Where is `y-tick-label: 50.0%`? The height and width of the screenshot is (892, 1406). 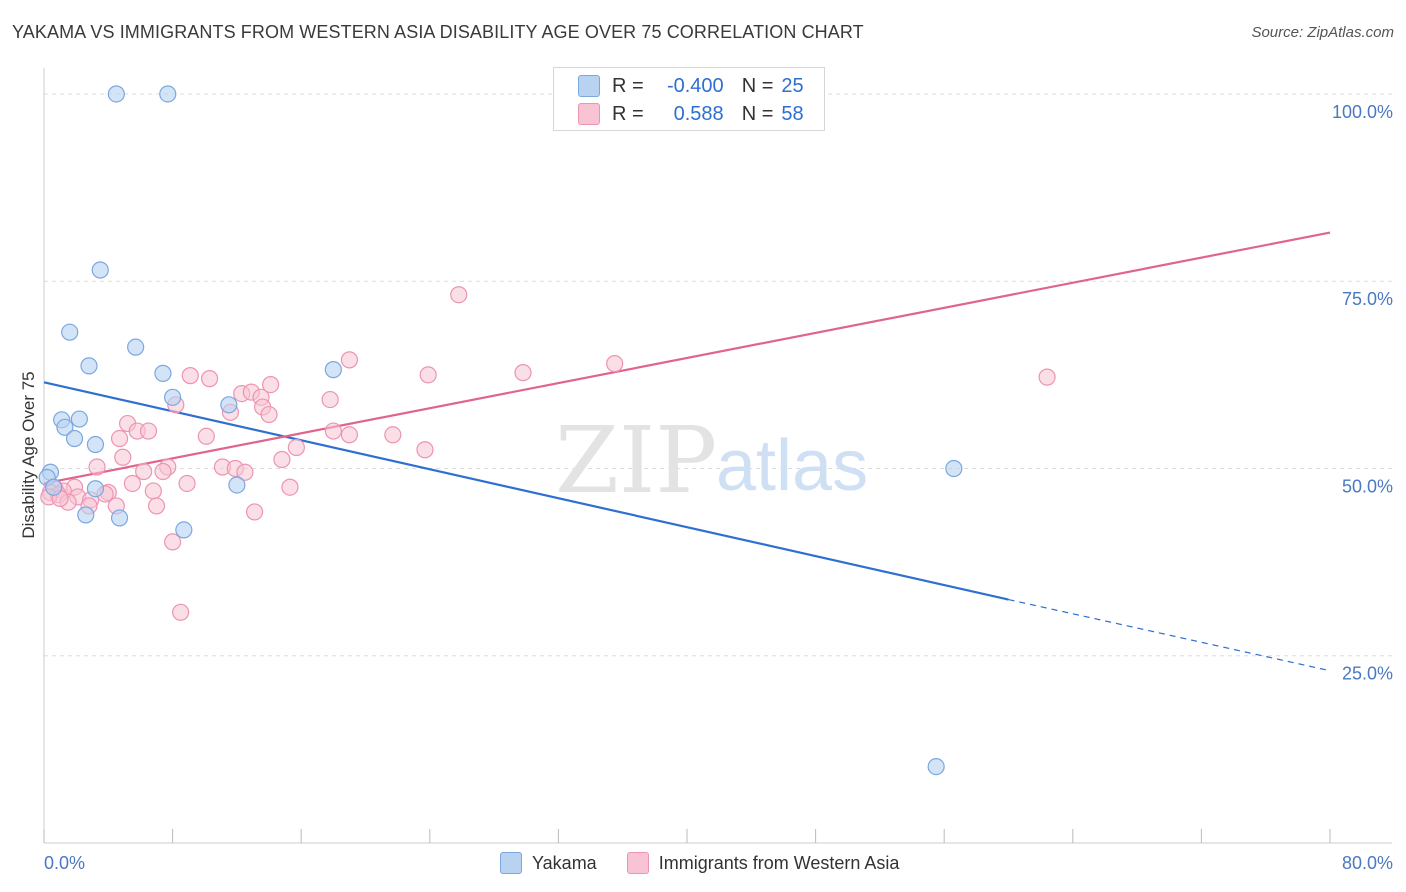 y-tick-label: 50.0% is located at coordinates (1367, 486).